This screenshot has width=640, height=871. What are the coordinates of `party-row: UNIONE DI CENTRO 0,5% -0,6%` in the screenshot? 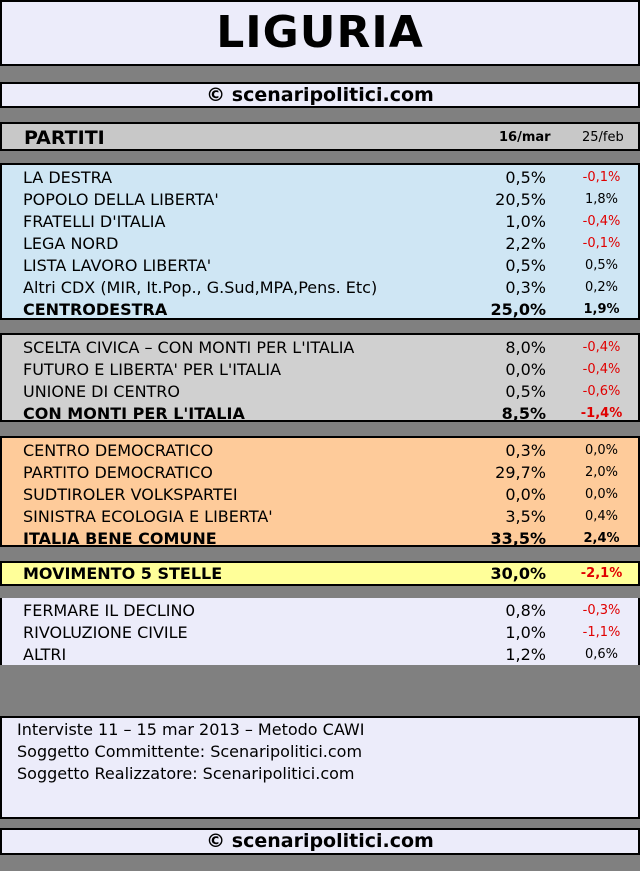 It's located at (320, 392).